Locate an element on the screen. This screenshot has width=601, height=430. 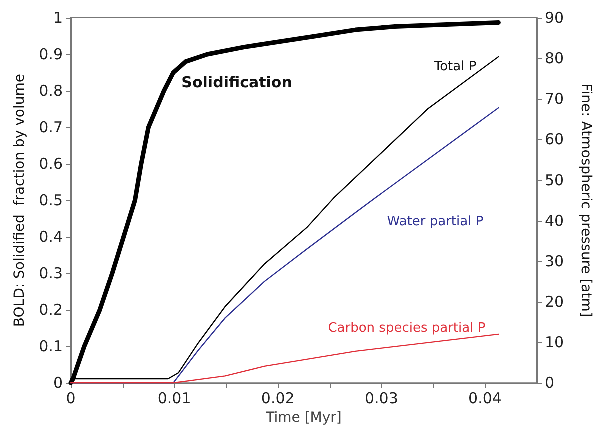
y-tick-label: 1 is located at coordinates (58, 18).